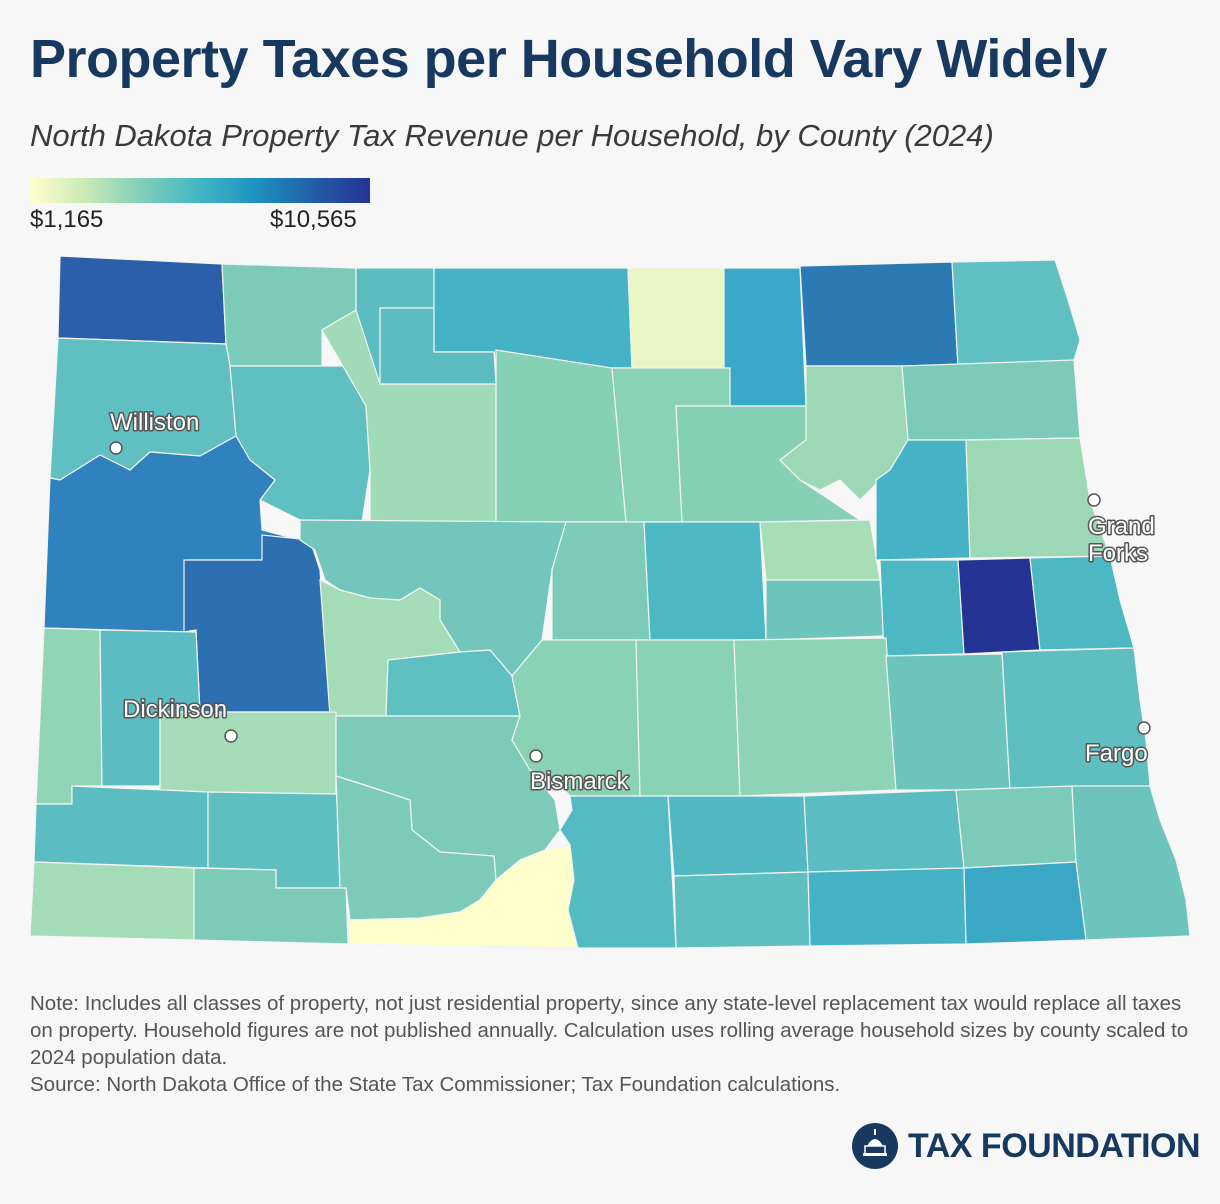  I want to click on city-dickinson: Dickinson, so click(180, 719).